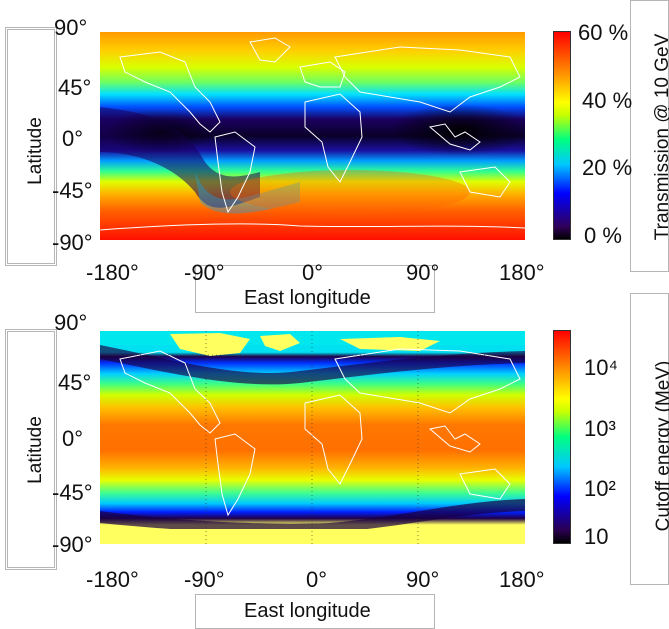 The image size is (669, 629). What do you see at coordinates (562, 437) in the screenshot?
I see `cutoff-colorbar` at bounding box center [562, 437].